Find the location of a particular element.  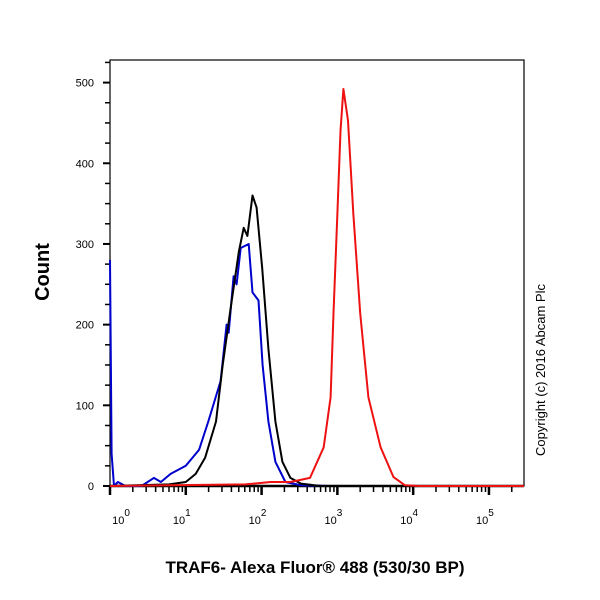

x-tick-exponent: 5 is located at coordinates (491, 513).